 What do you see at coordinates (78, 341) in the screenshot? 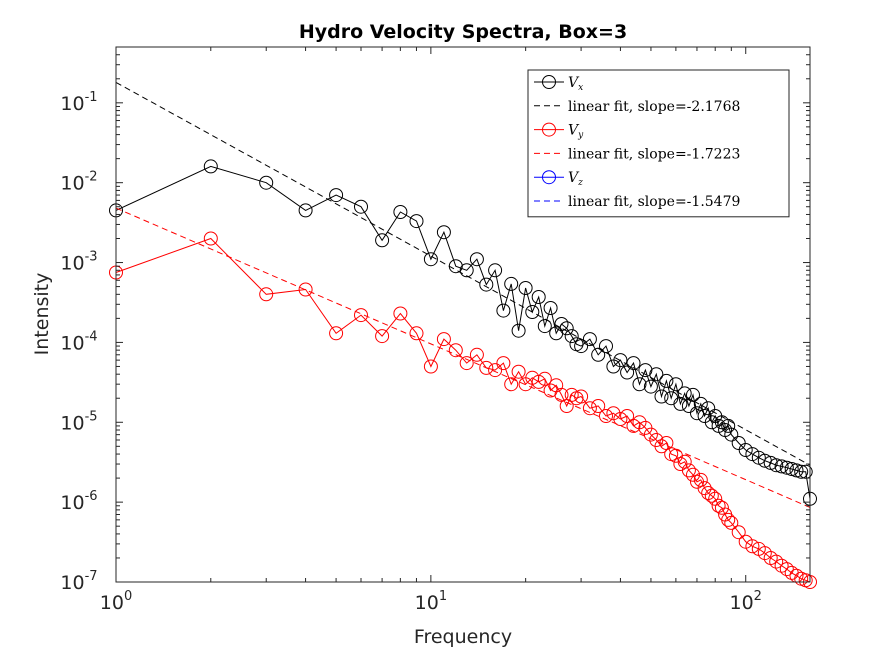
I see `y-tick-label: 10⁻⁴` at bounding box center [78, 341].